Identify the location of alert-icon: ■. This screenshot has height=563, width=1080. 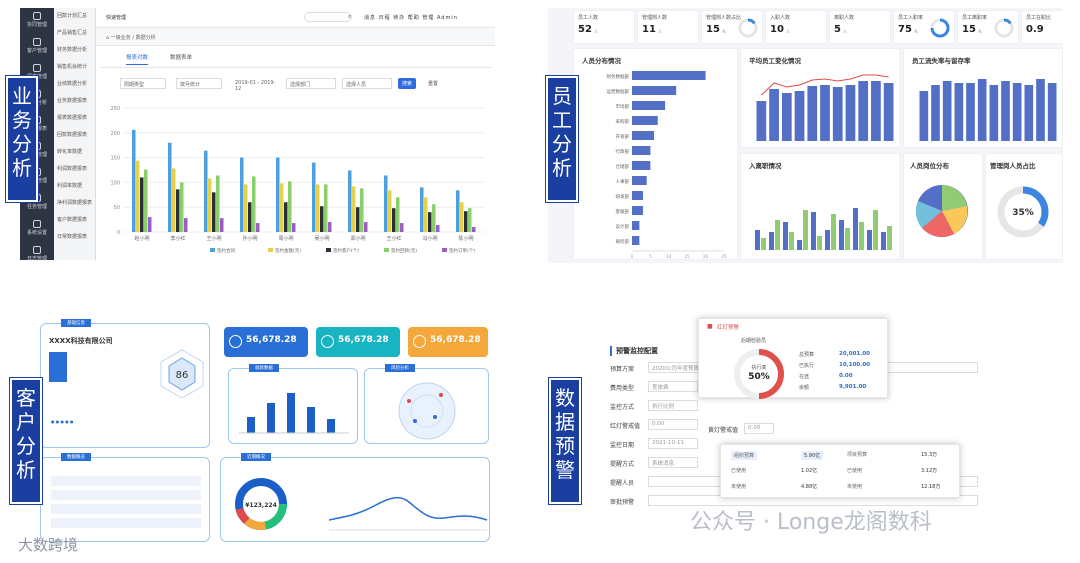
(710, 326).